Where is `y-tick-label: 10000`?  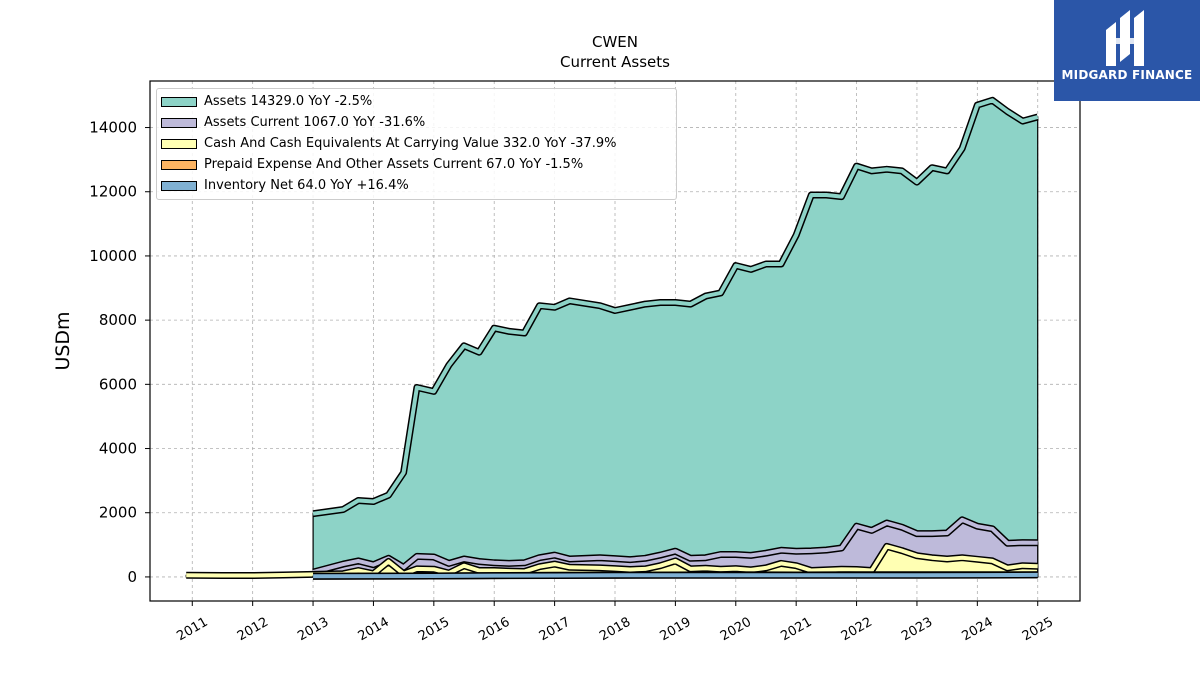 y-tick-label: 10000 is located at coordinates (113, 256).